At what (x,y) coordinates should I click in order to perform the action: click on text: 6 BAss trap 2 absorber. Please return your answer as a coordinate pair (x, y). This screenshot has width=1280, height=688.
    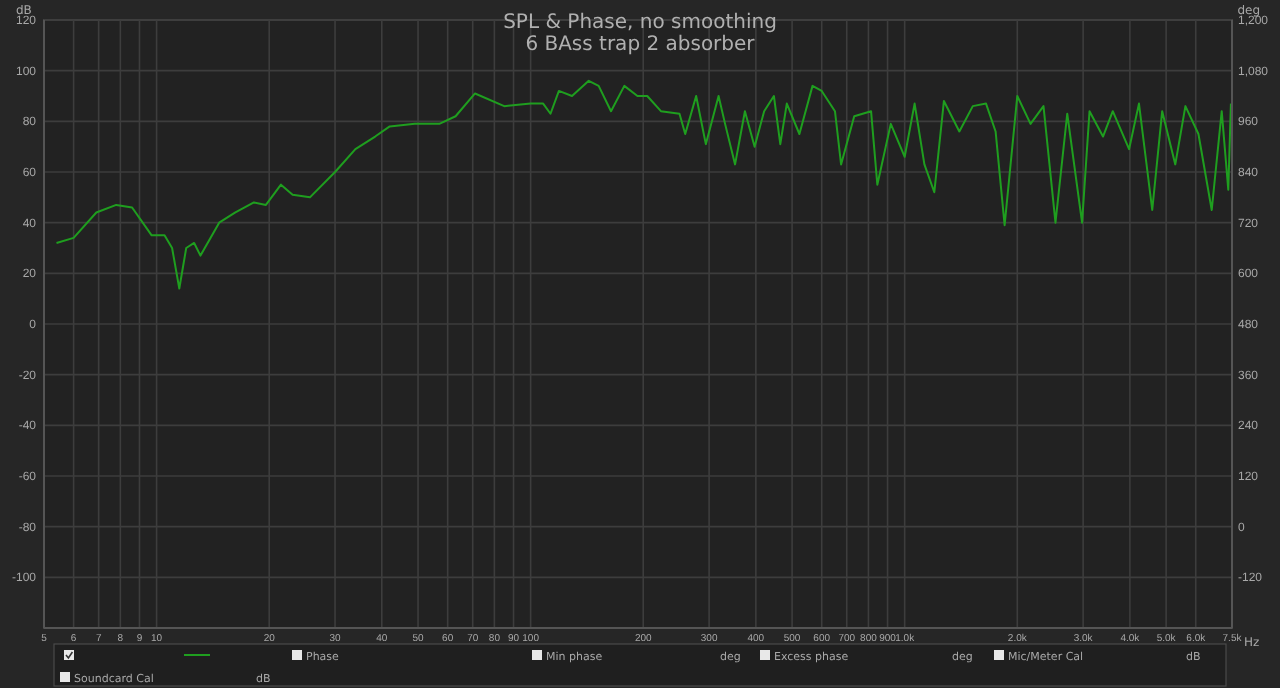
    Looking at the image, I should click on (641, 45).